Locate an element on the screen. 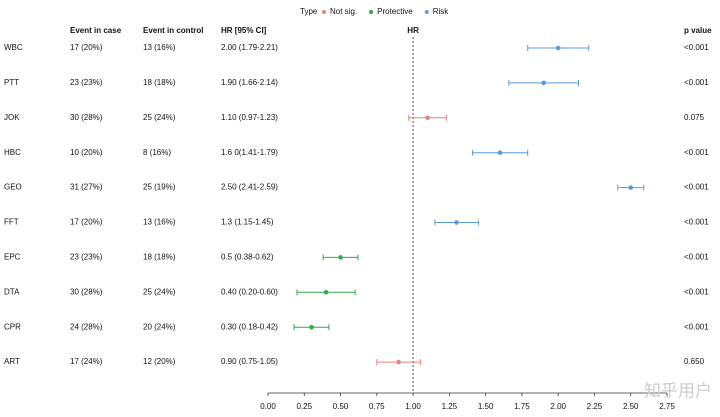 This screenshot has height=417, width=720. x-tick-label: 0.00 is located at coordinates (268, 406).